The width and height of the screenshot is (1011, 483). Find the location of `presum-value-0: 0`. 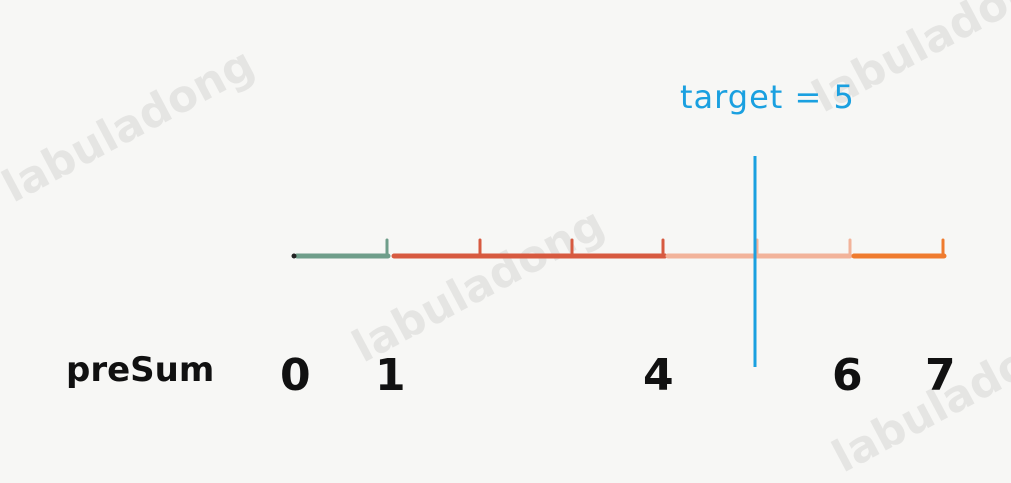

presum-value-0: 0 is located at coordinates (295, 375).